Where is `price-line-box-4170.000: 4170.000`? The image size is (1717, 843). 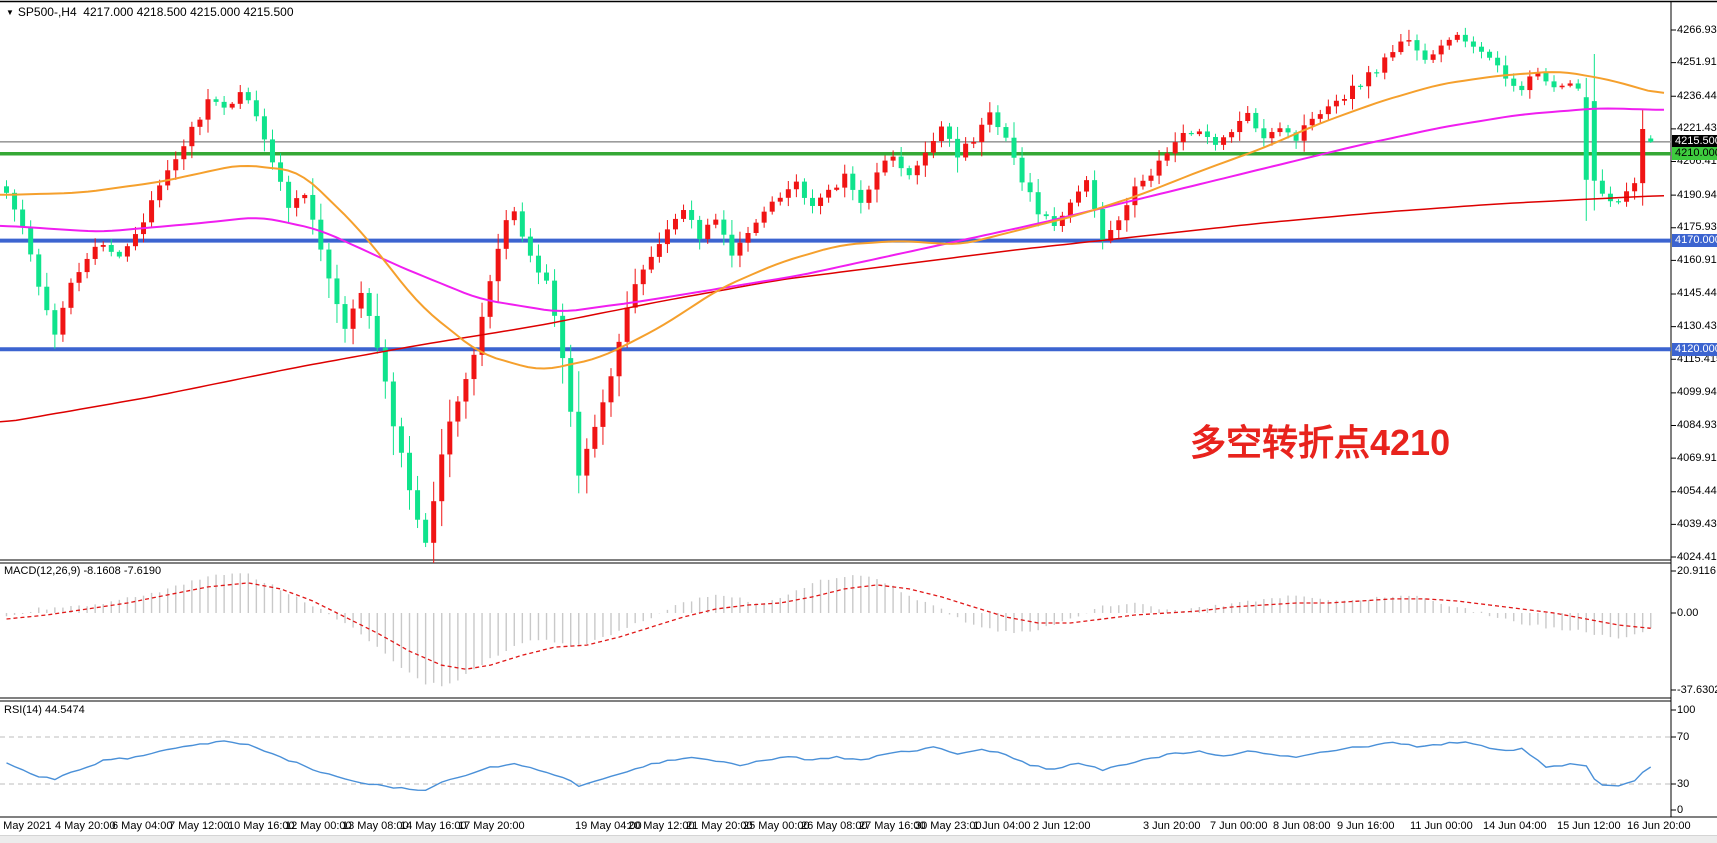 price-line-box-4170.000: 4170.000 is located at coordinates (1694, 241).